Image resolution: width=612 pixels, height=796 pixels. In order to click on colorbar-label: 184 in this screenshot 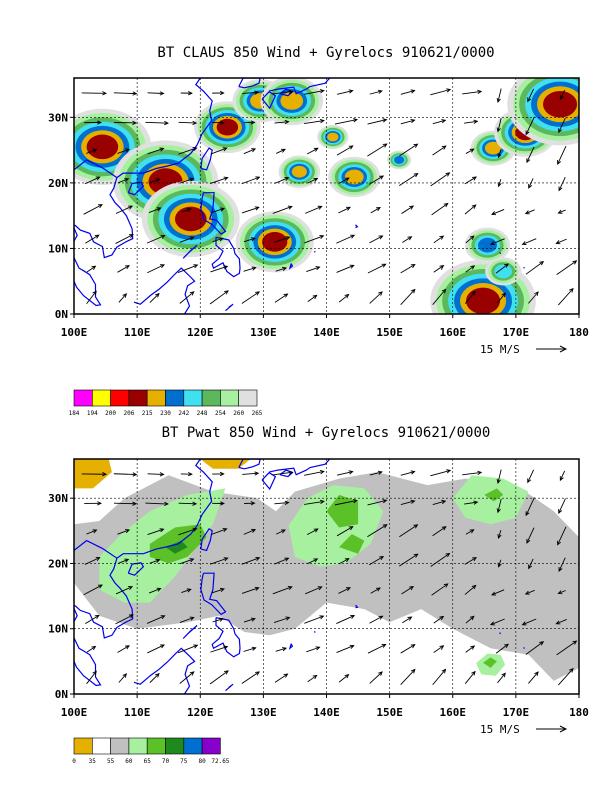, I will do `click(74, 413)`.